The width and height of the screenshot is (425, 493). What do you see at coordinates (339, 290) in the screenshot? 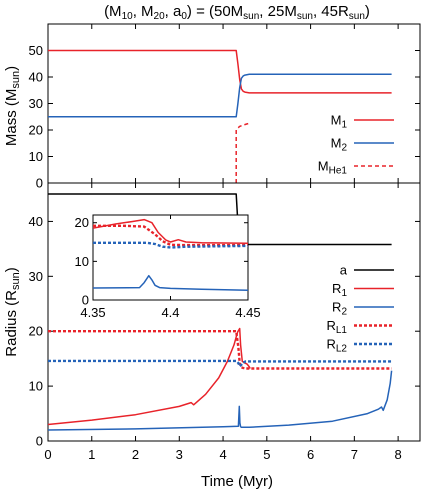
I see `radius-legend-label: R1` at bounding box center [339, 290].